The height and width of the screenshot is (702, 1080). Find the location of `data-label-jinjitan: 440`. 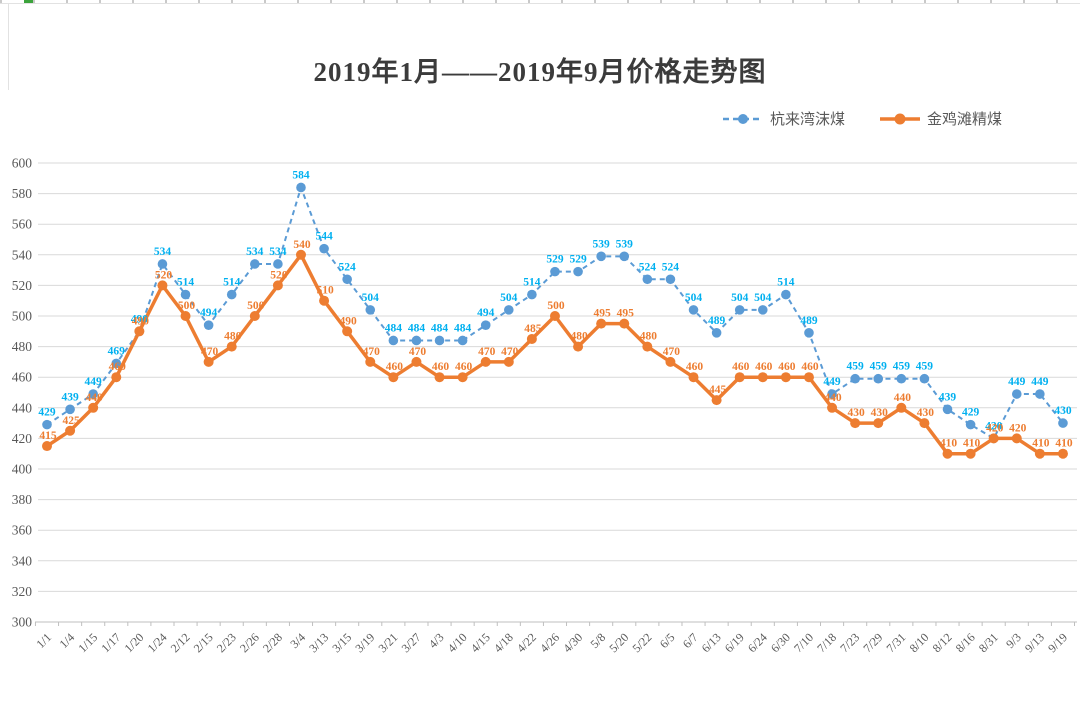

data-label-jinjitan: 440 is located at coordinates (903, 398).